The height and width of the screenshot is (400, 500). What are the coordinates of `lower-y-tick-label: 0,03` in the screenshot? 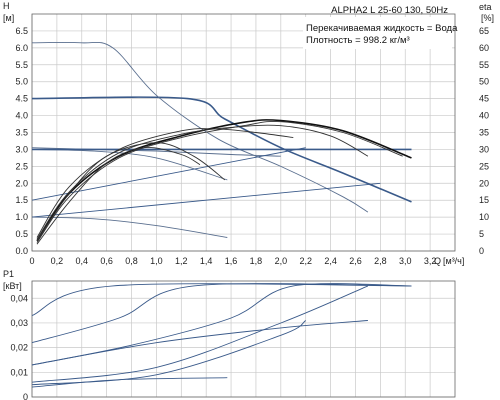 It's located at (19, 323).